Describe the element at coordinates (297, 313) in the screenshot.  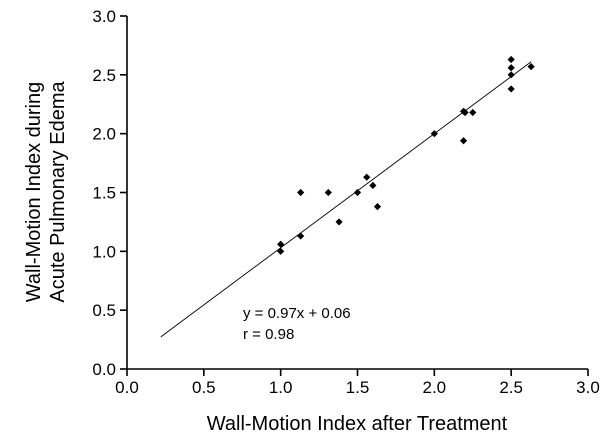
I see `equation-annotation: y = 0.97x + 0.06` at that location.